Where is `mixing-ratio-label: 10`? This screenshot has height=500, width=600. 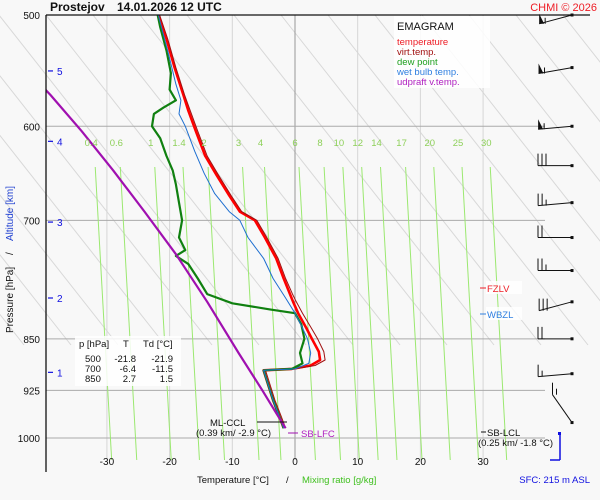 mixing-ratio-label: 10 is located at coordinates (339, 143).